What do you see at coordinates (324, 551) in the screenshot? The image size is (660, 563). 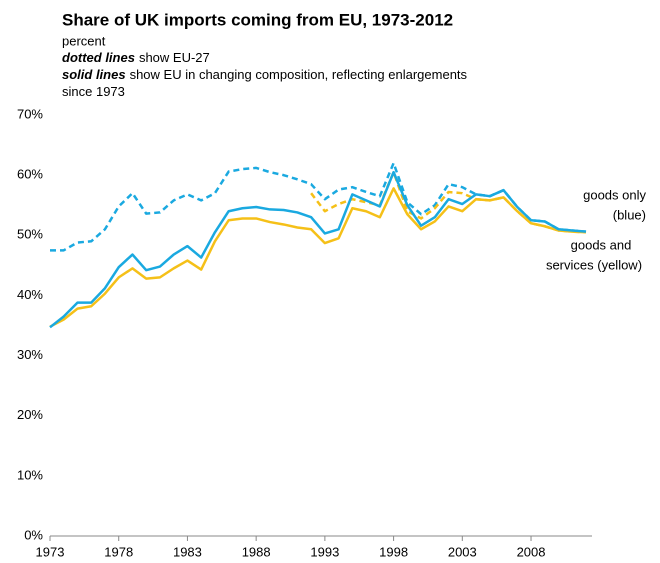 I see `x-tick-label: 1993` at bounding box center [324, 551].